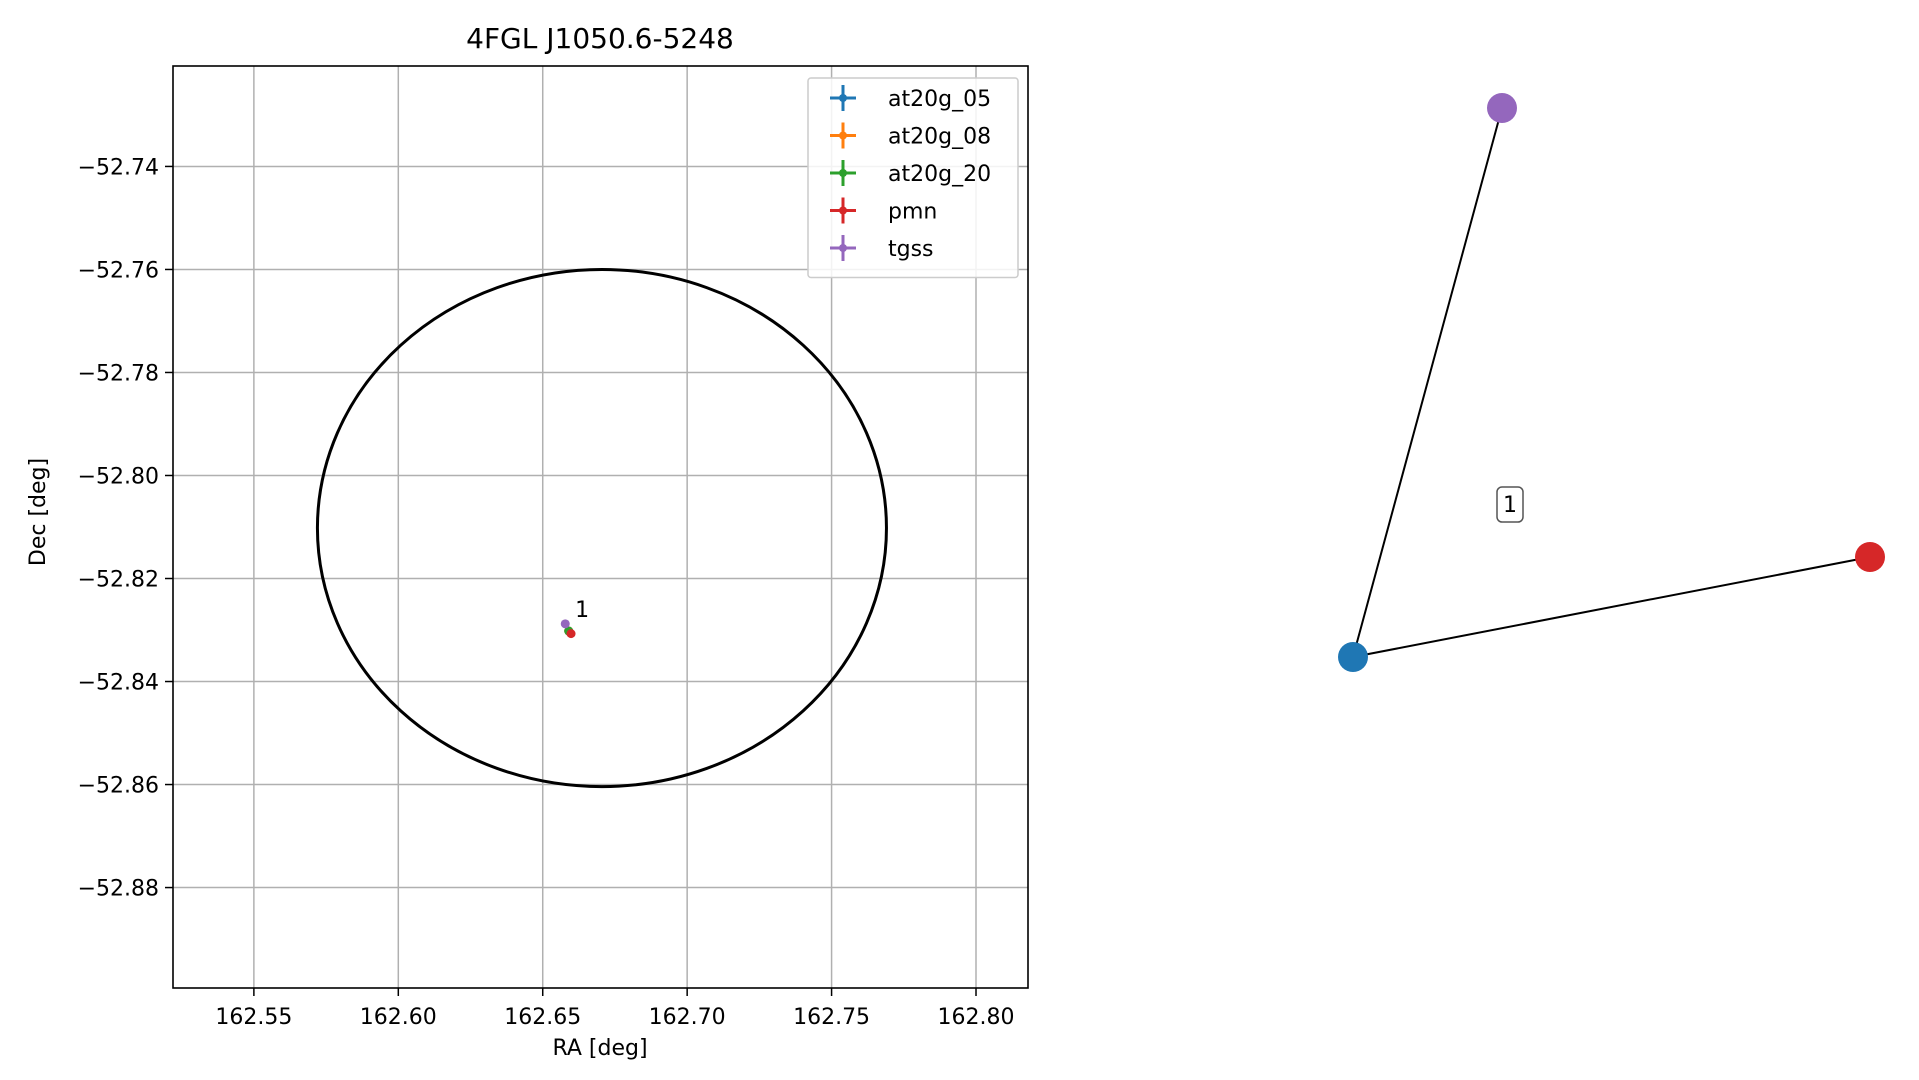  I want to click on legend-label-at20g_08: at20g_08, so click(939, 137).